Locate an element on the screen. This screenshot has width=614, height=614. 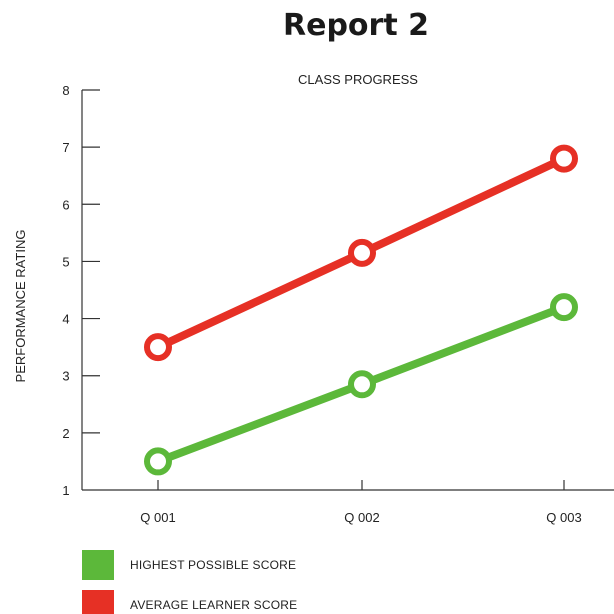
x-tick-label: Q 003 is located at coordinates (563, 517).